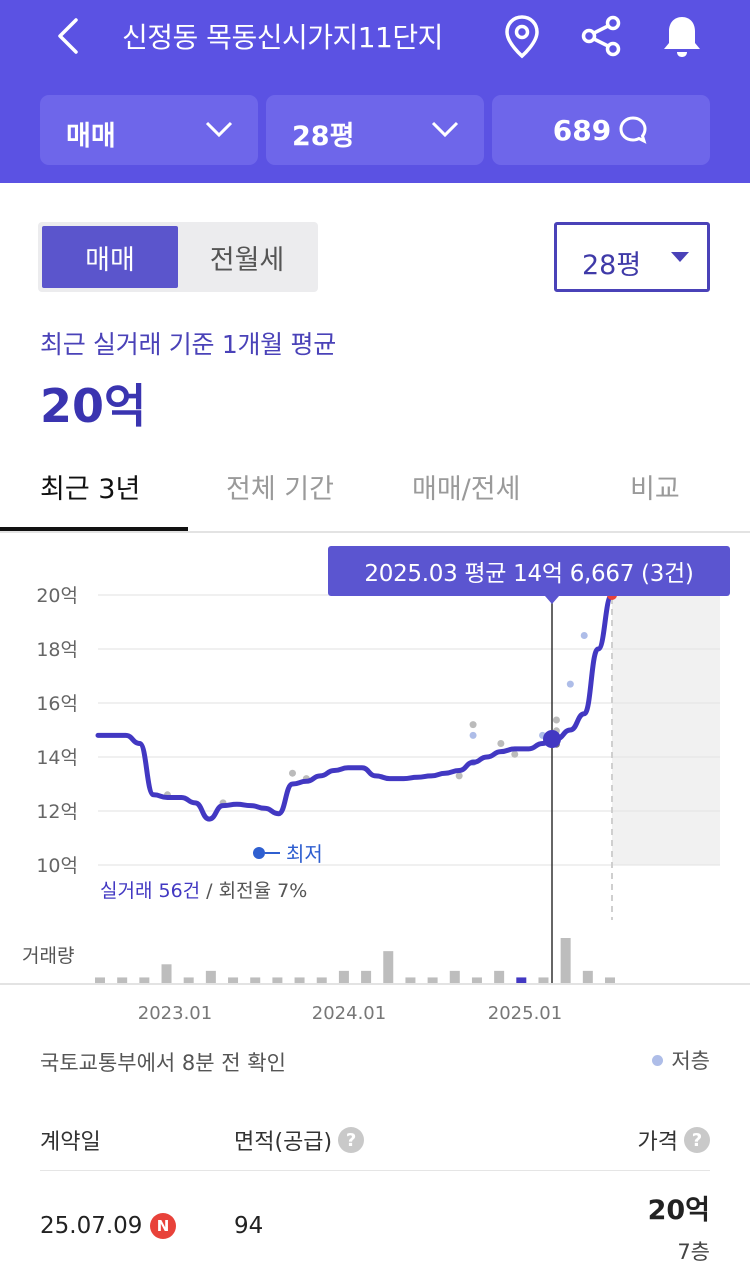  Describe the element at coordinates (690, 1061) in the screenshot. I see `legend-low-floor: 저층` at that location.